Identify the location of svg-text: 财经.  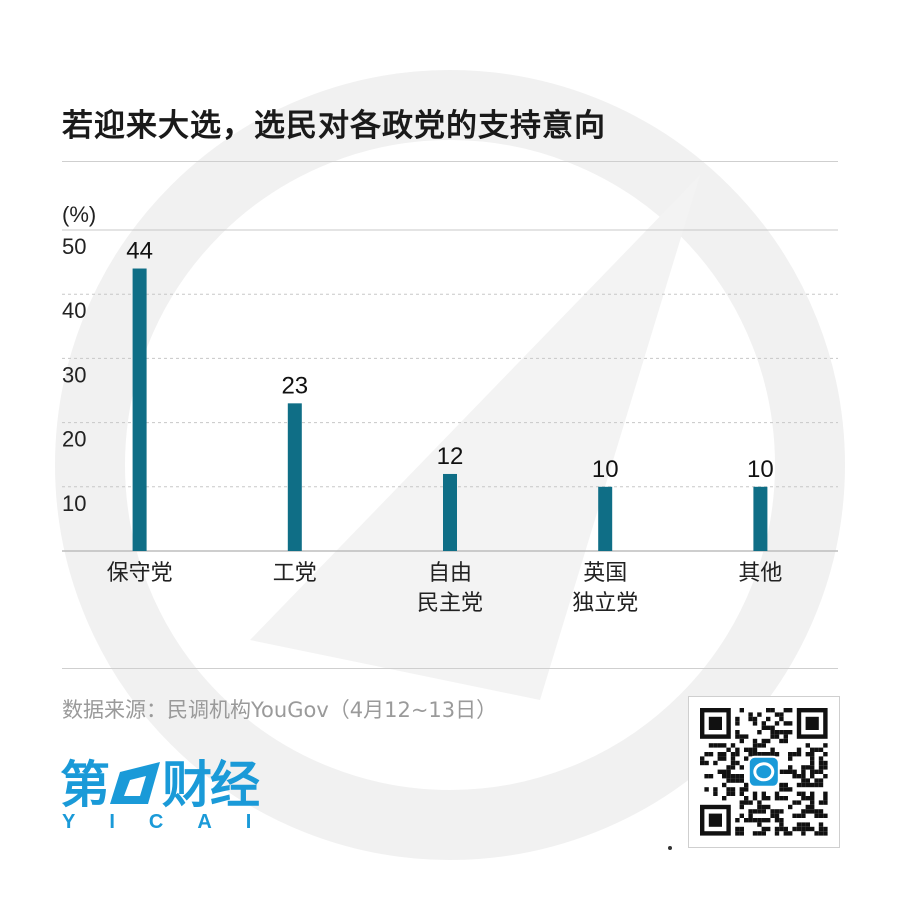
(211, 785).